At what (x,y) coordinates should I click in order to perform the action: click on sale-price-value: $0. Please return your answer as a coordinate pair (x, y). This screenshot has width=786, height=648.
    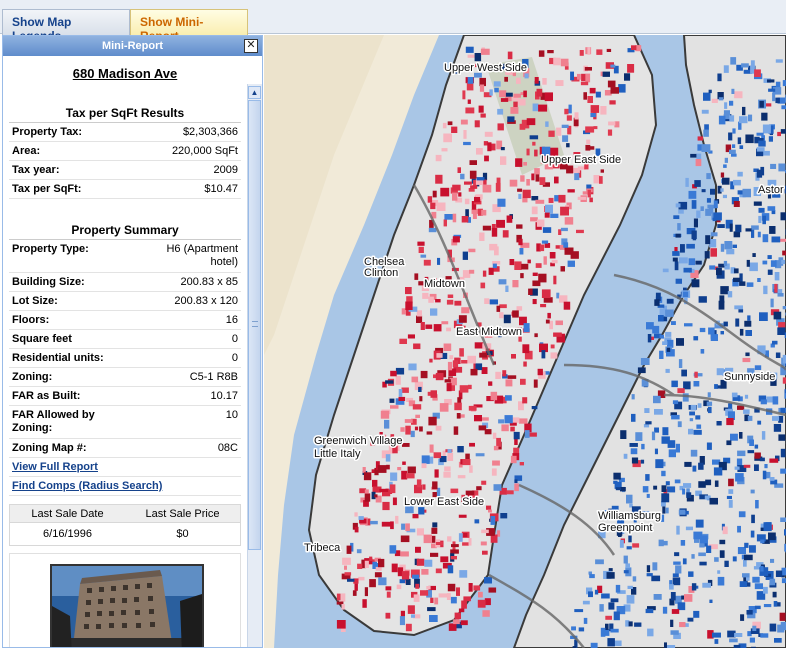
    Looking at the image, I should click on (182, 534).